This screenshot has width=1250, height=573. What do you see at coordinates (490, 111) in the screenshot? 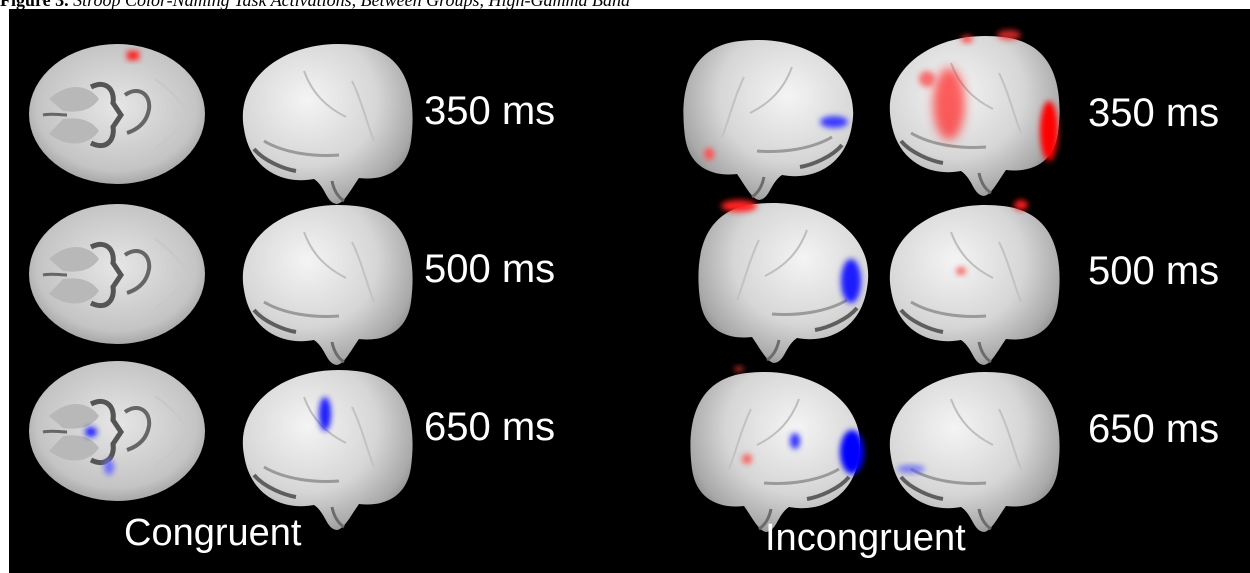
I see `congruent-time-label-350: 350 ms` at bounding box center [490, 111].